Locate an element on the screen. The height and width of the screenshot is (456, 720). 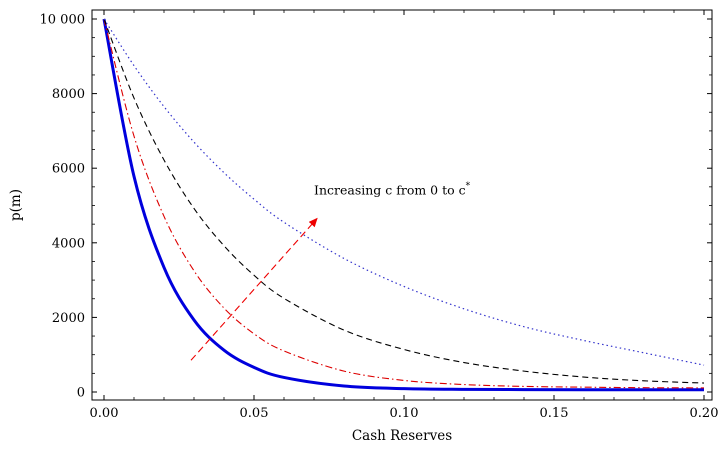
annotation-text: Increasing c from 0 to c is located at coordinates (390, 189).